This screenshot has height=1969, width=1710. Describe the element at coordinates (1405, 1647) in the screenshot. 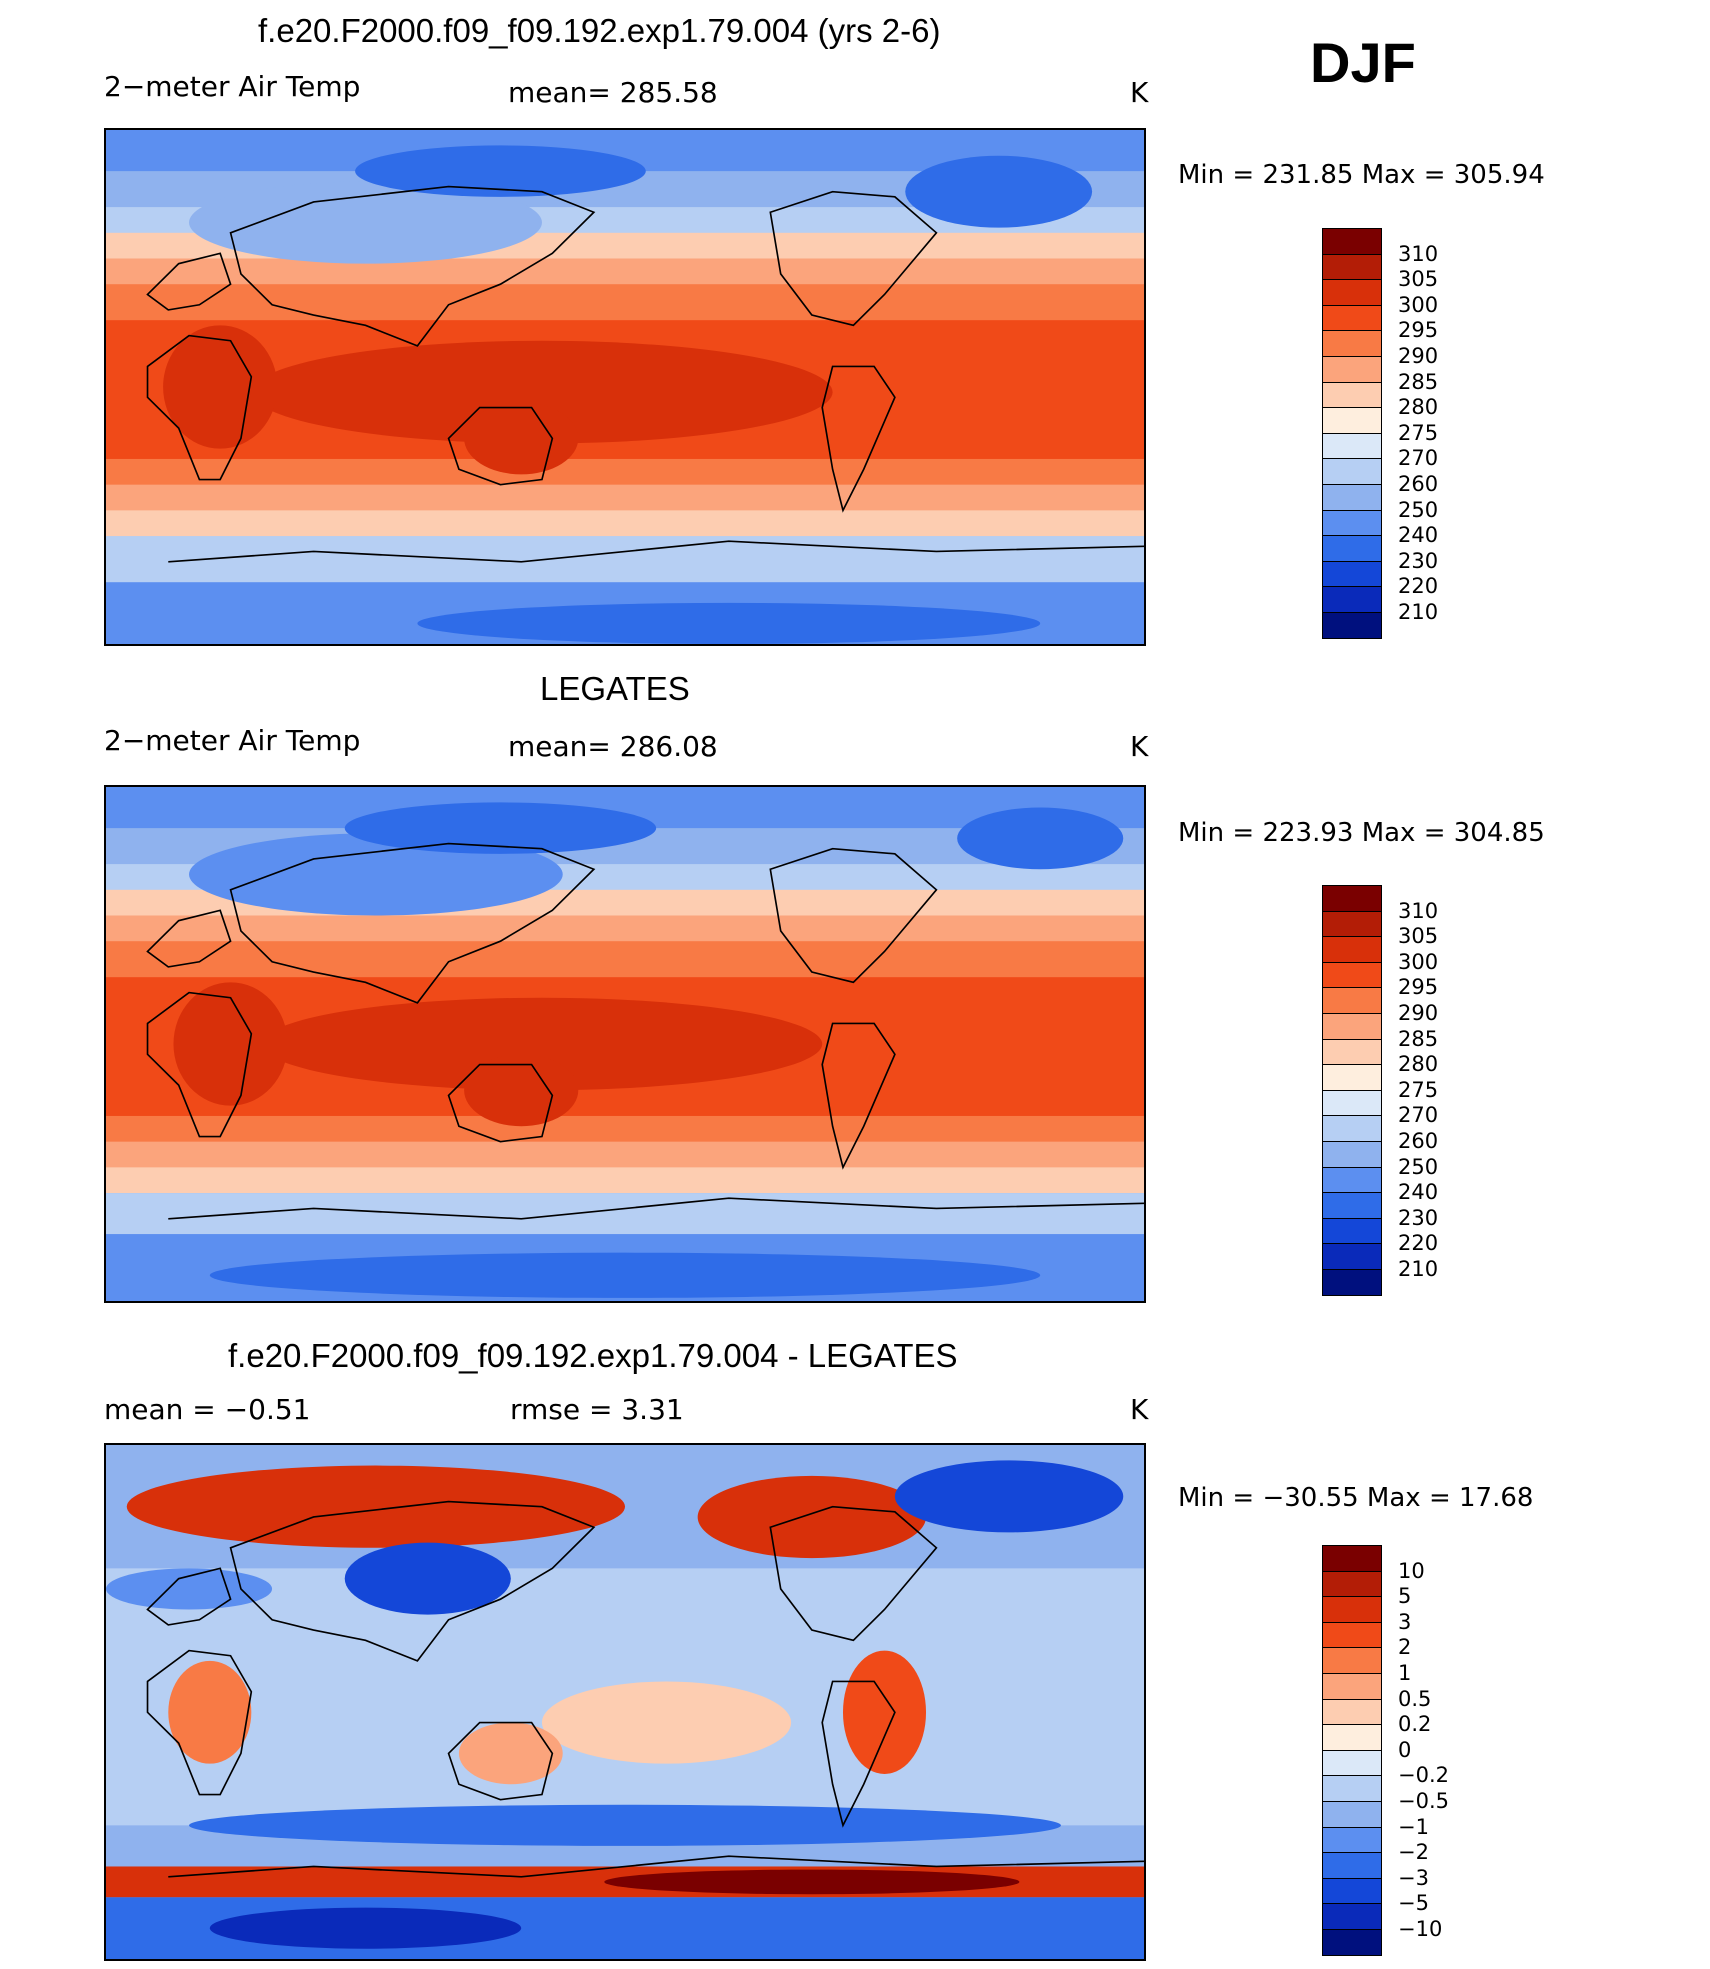

I see `colorbar-label: 2` at that location.